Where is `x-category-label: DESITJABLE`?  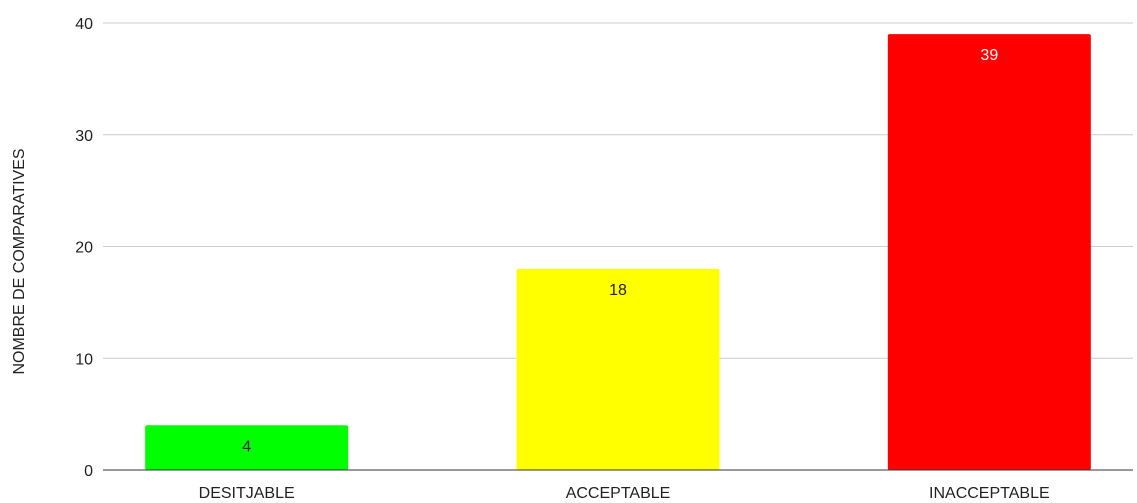
x-category-label: DESITJABLE is located at coordinates (247, 493).